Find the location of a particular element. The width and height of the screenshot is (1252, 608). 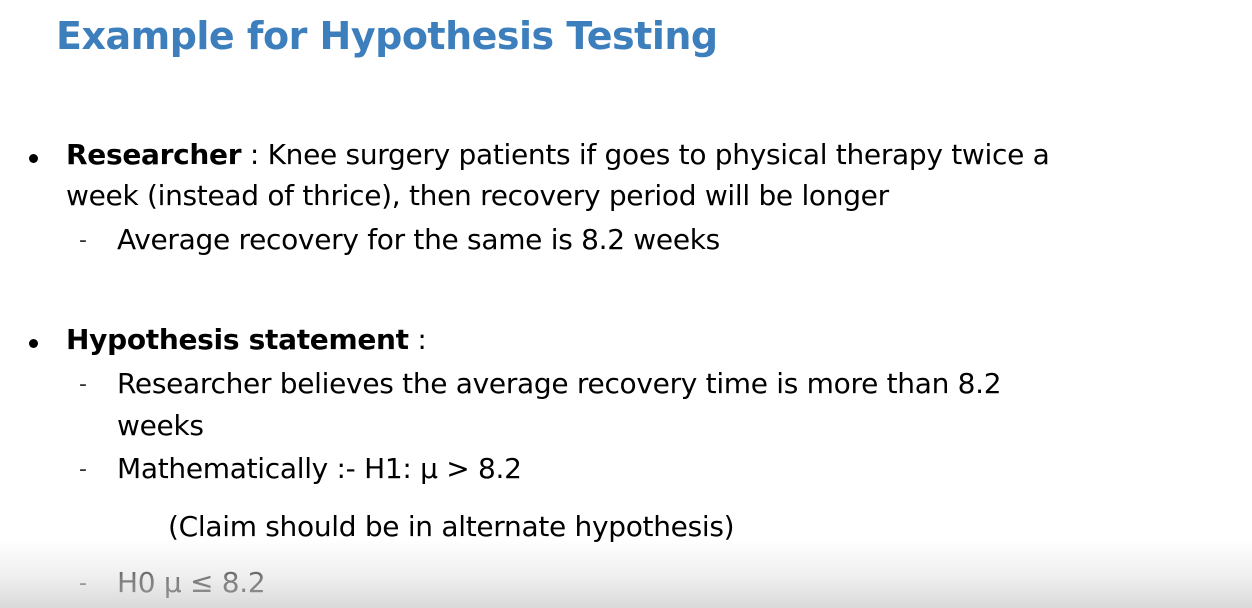

sub-marker-1: - is located at coordinates (83, 240).